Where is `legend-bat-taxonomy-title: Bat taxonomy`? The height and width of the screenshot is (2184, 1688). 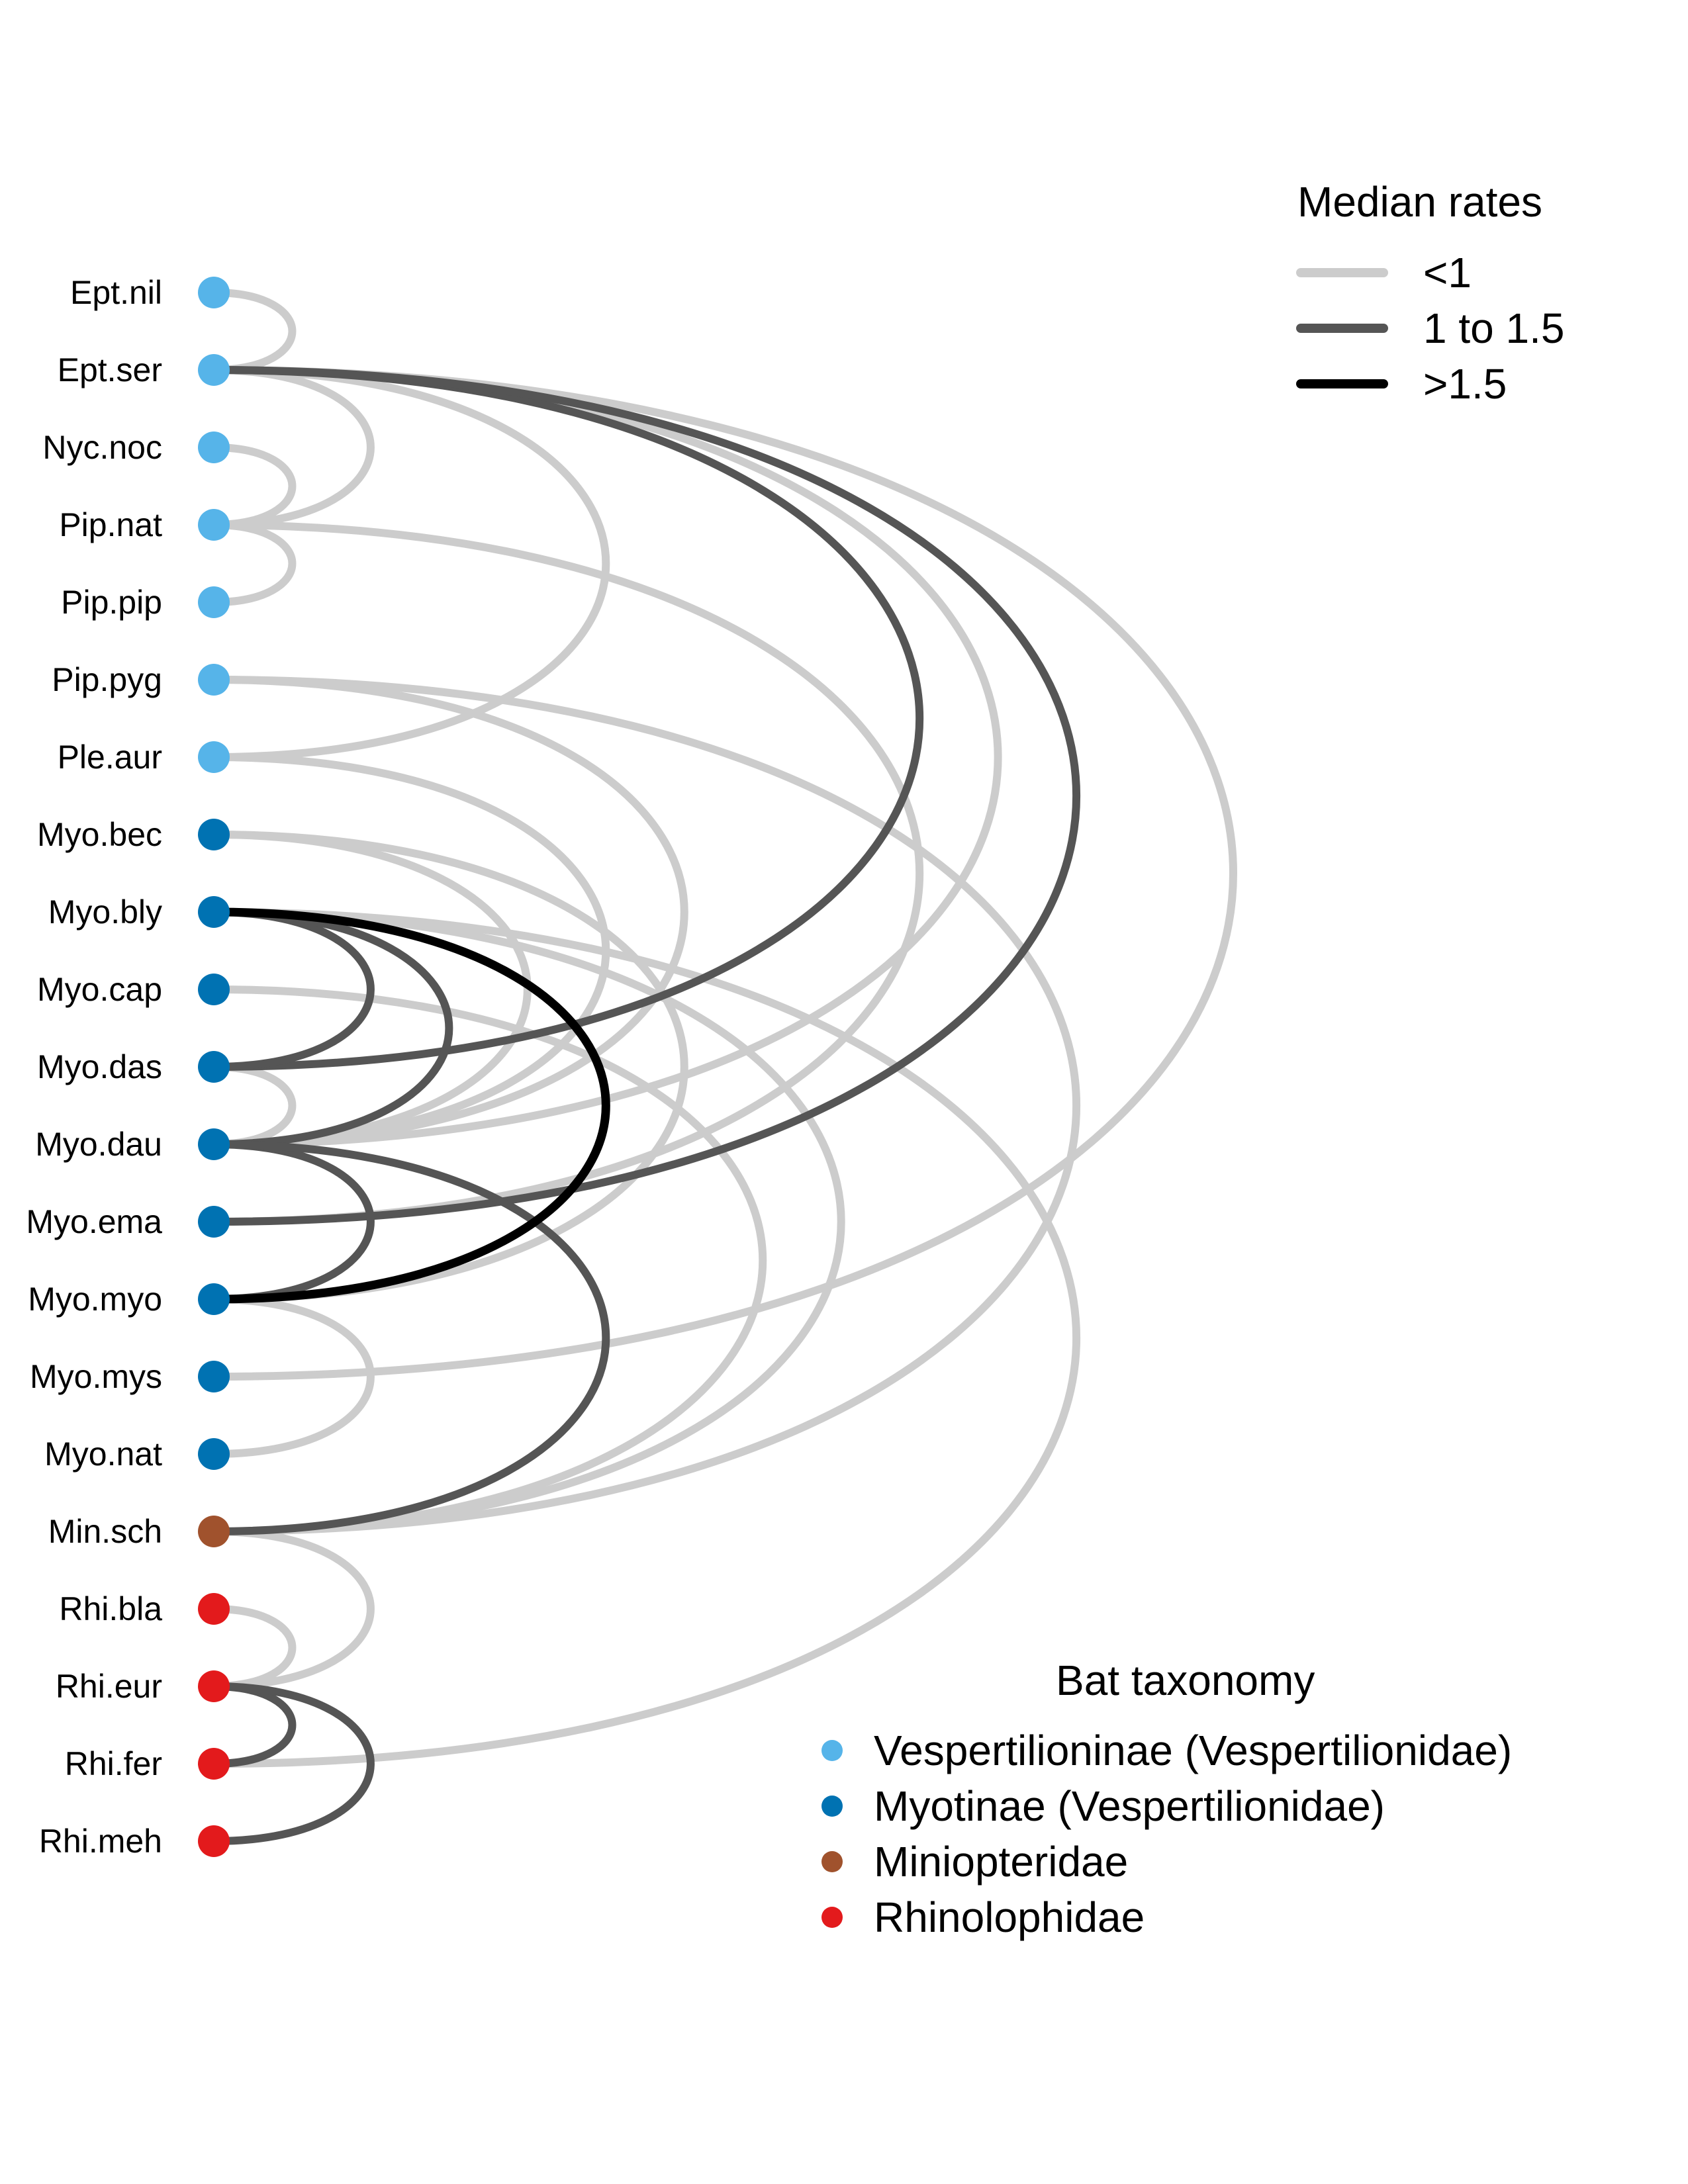
legend-bat-taxonomy-title: Bat taxonomy is located at coordinates (1185, 1681).